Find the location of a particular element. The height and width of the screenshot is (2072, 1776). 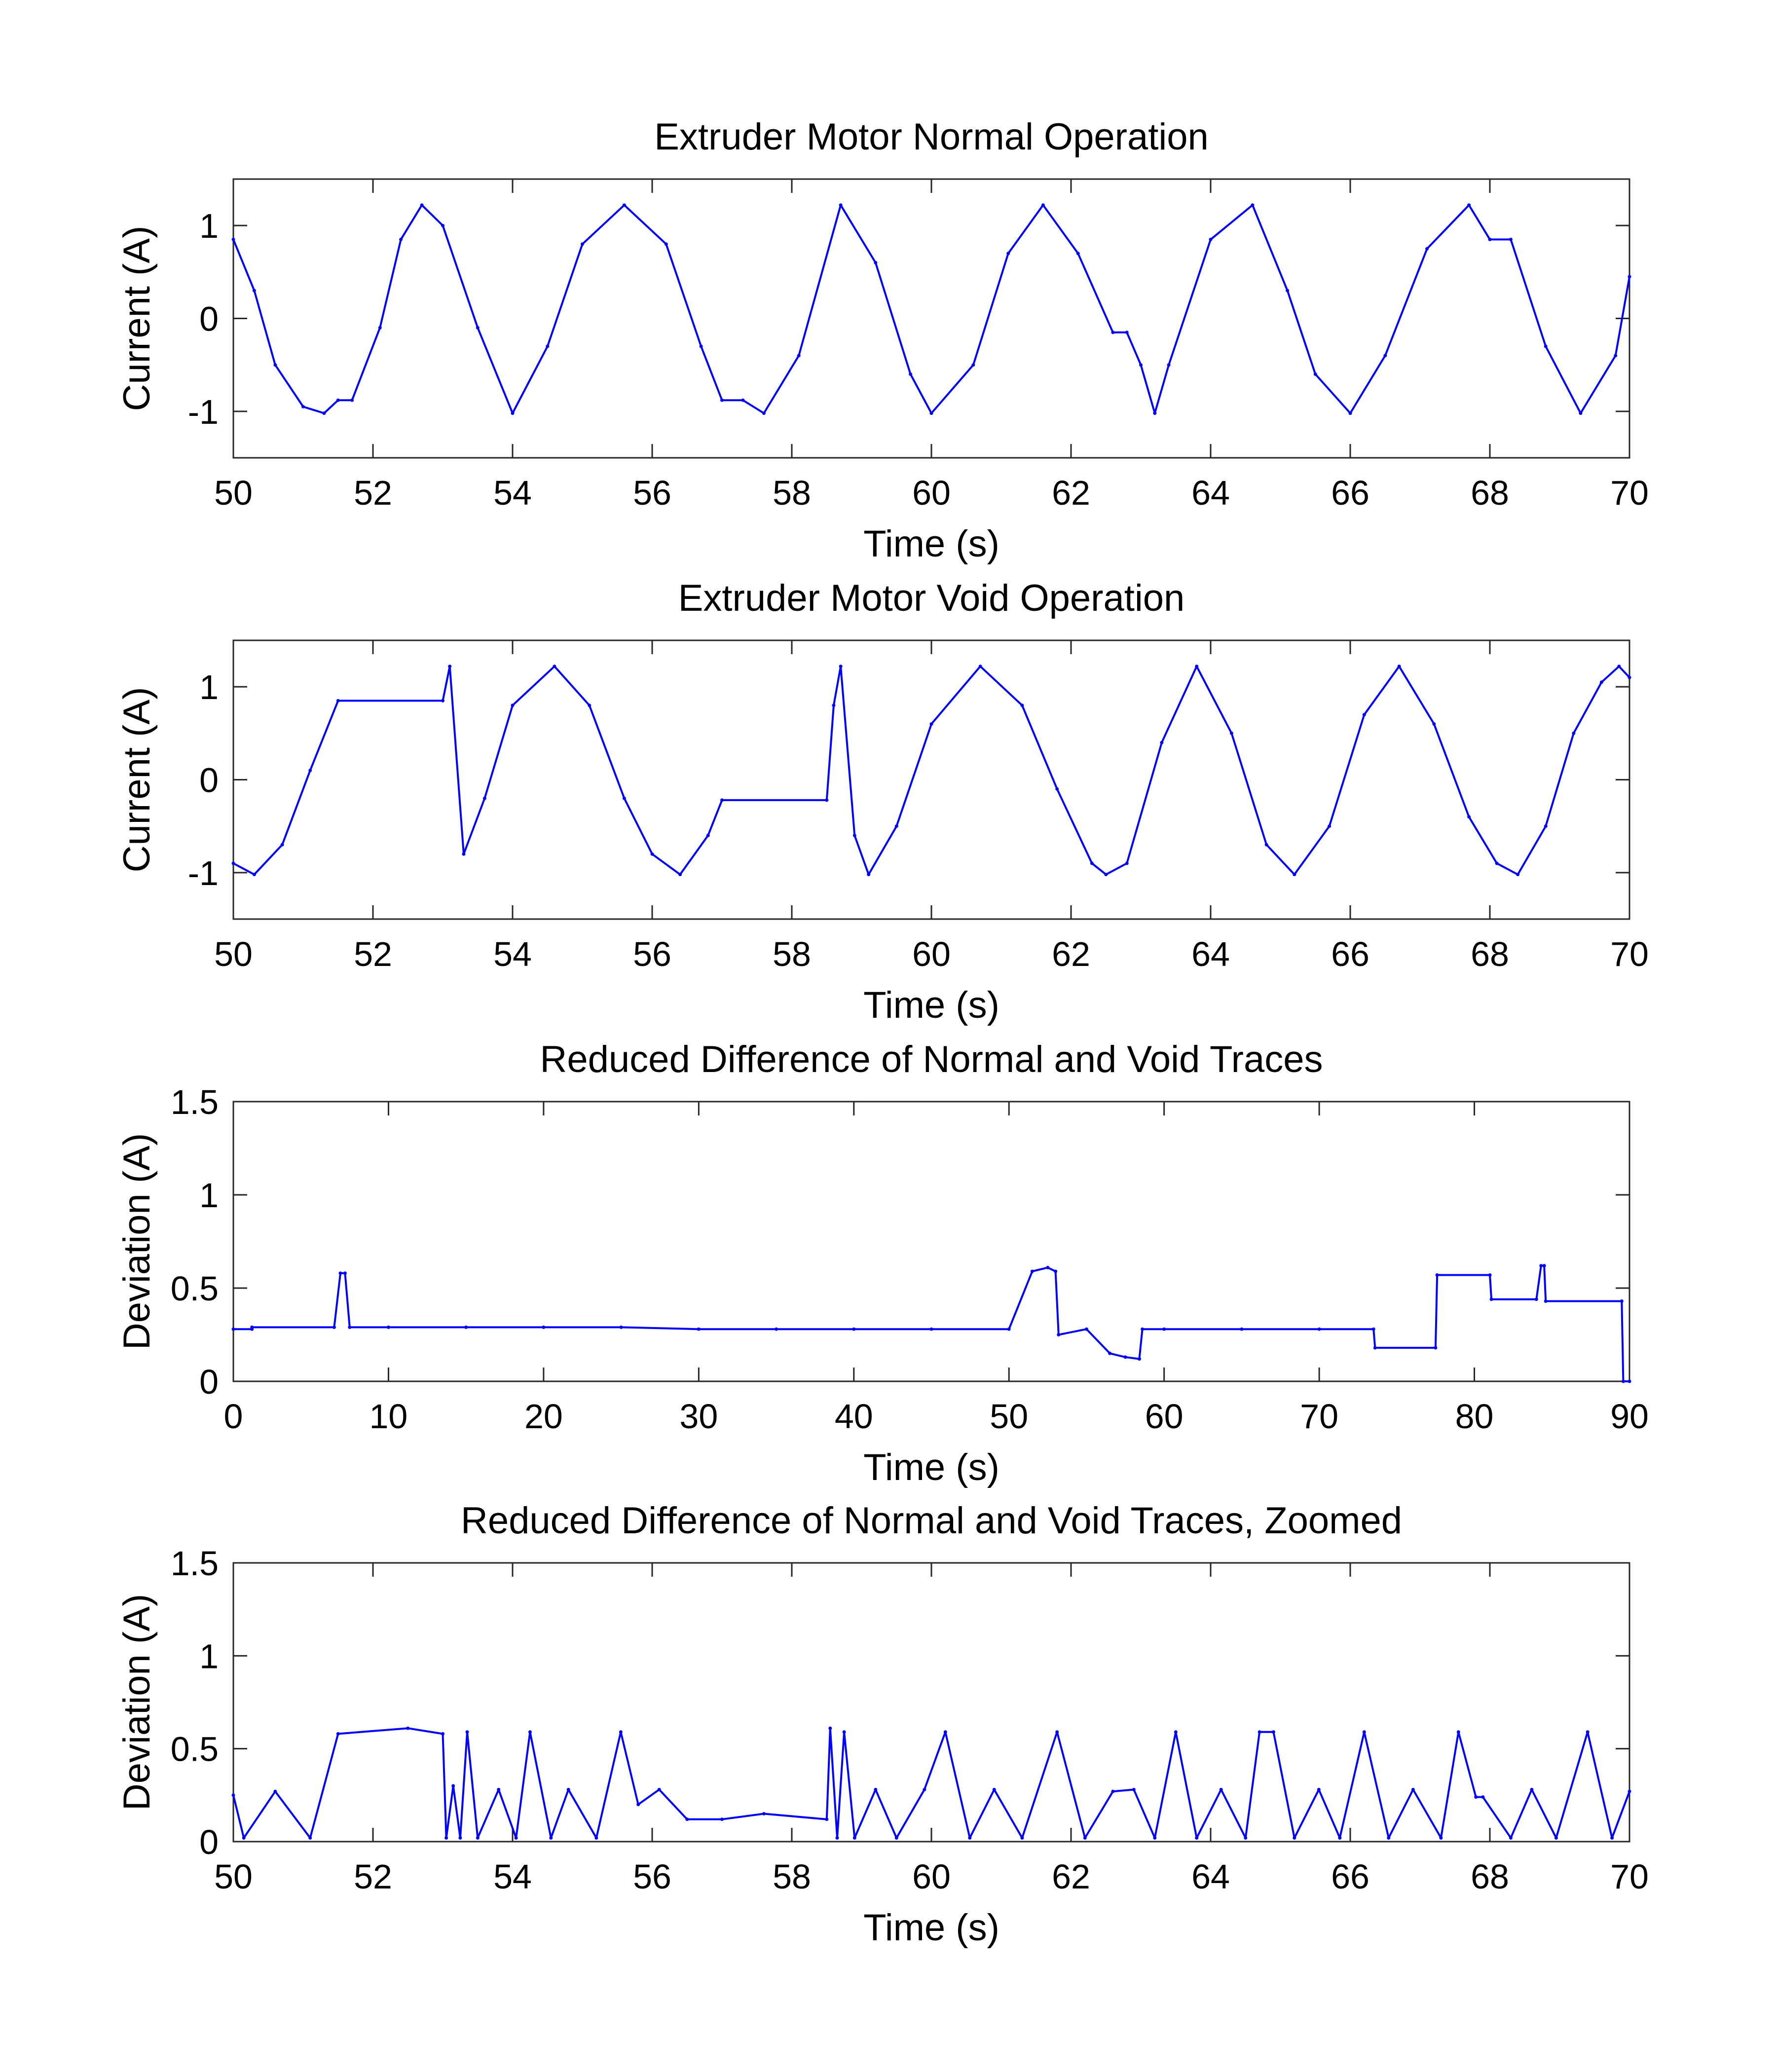

chart-title: Extruder Motor Void Operation is located at coordinates (932, 598).